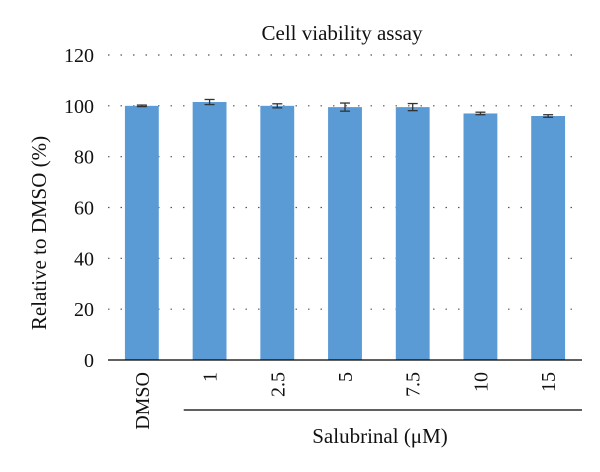 The height and width of the screenshot is (472, 600). Describe the element at coordinates (143, 401) in the screenshot. I see `x-tick-label: DMSO` at that location.